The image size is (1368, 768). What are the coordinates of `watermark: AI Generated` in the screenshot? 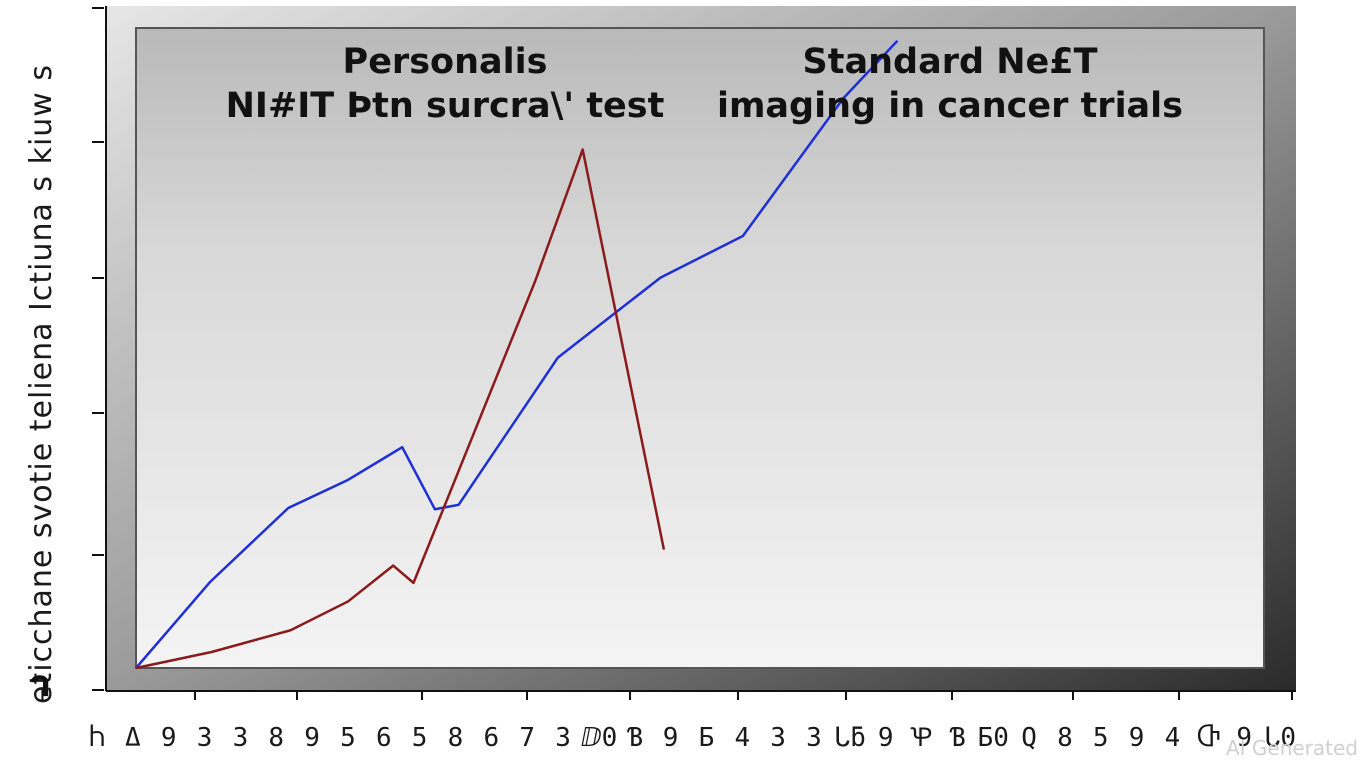 It's located at (1291, 748).